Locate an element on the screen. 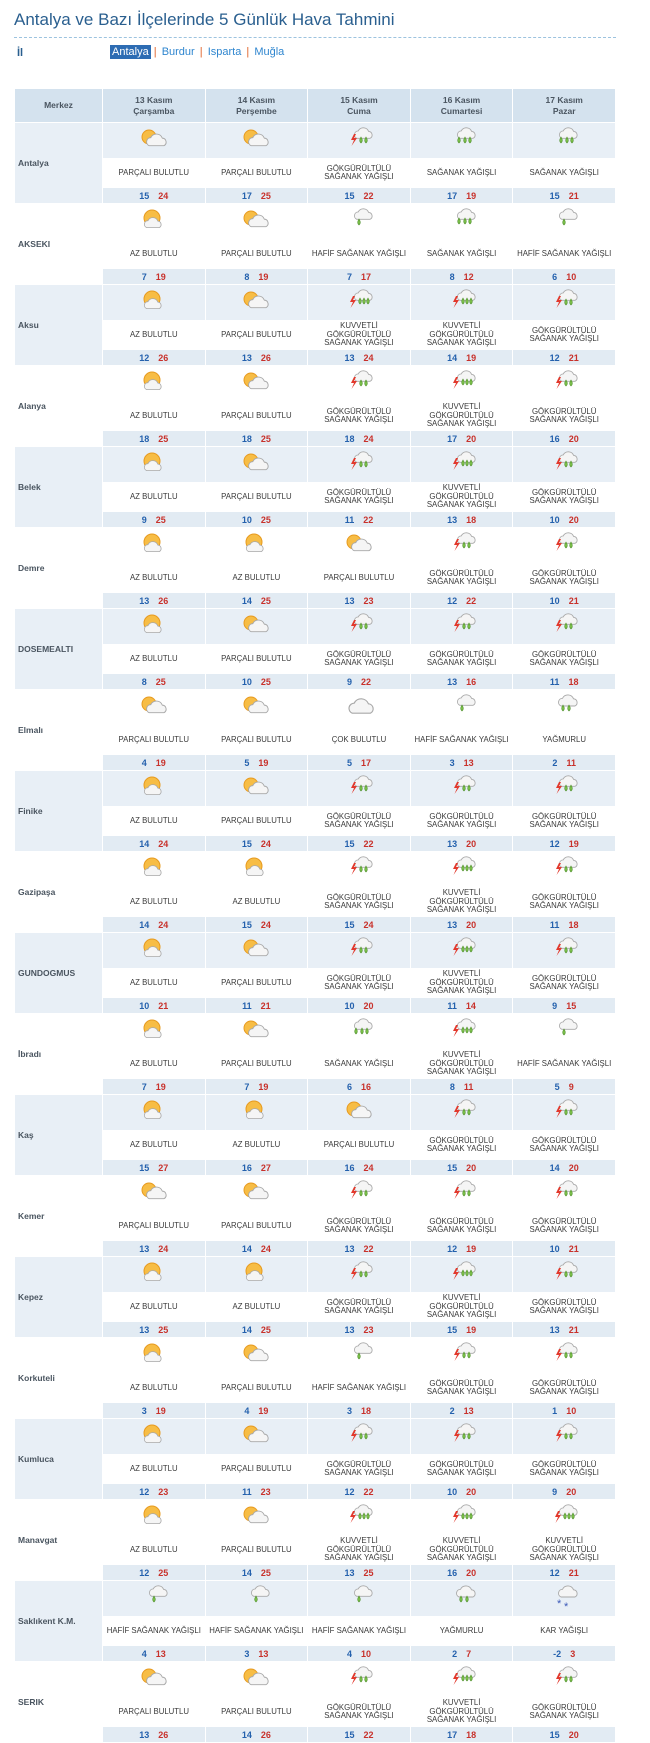  min-temp: 13 is located at coordinates (349, 1248).